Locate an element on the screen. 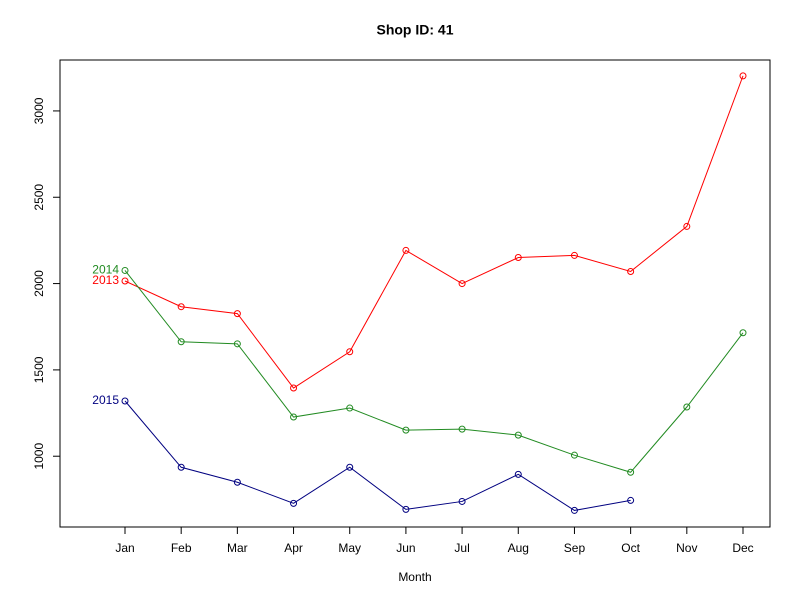 This screenshot has height=600, width=800. chart-title: Shop ID: 41 is located at coordinates (414, 30).